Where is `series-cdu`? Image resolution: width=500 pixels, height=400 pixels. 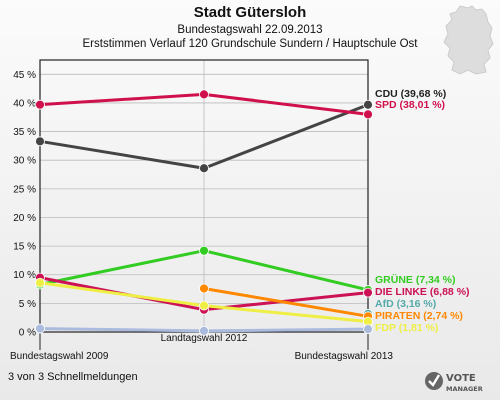
series-cdu is located at coordinates (204, 136).